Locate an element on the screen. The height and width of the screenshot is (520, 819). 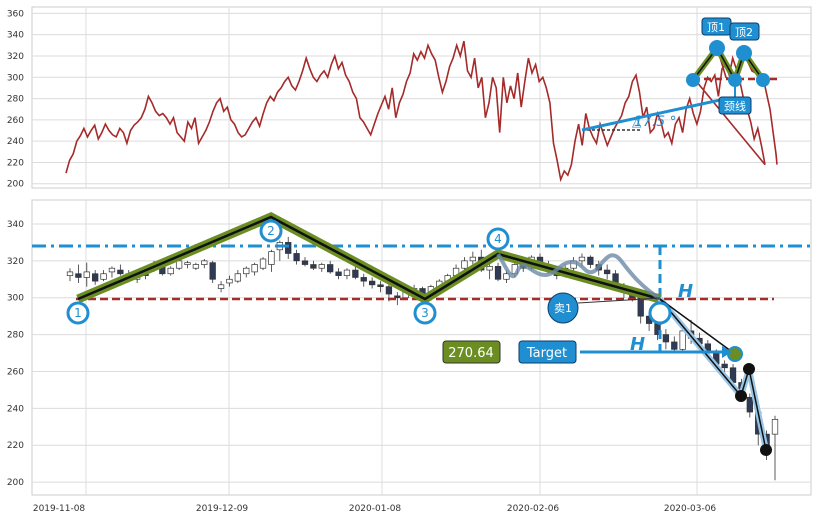
downtrend-wedge-upper is located at coordinates (697, 326).